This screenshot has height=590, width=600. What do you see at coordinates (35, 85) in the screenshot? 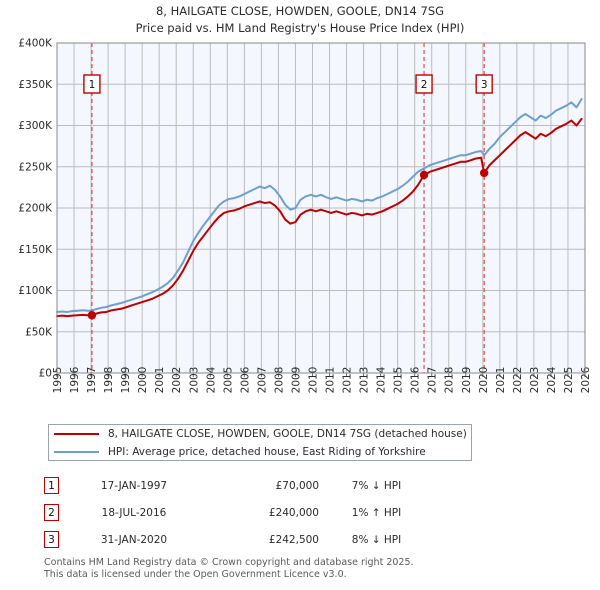
I see `y-axis-tick-label: £350K` at bounding box center [35, 85].